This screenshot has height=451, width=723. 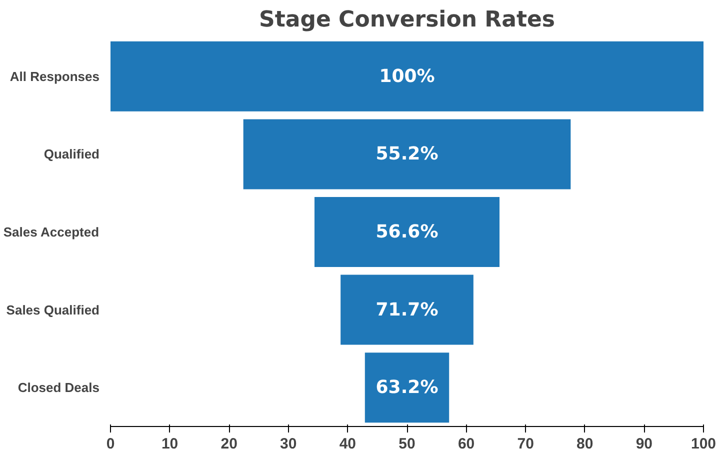 I want to click on x-tick-label: 30, so click(x=288, y=443).